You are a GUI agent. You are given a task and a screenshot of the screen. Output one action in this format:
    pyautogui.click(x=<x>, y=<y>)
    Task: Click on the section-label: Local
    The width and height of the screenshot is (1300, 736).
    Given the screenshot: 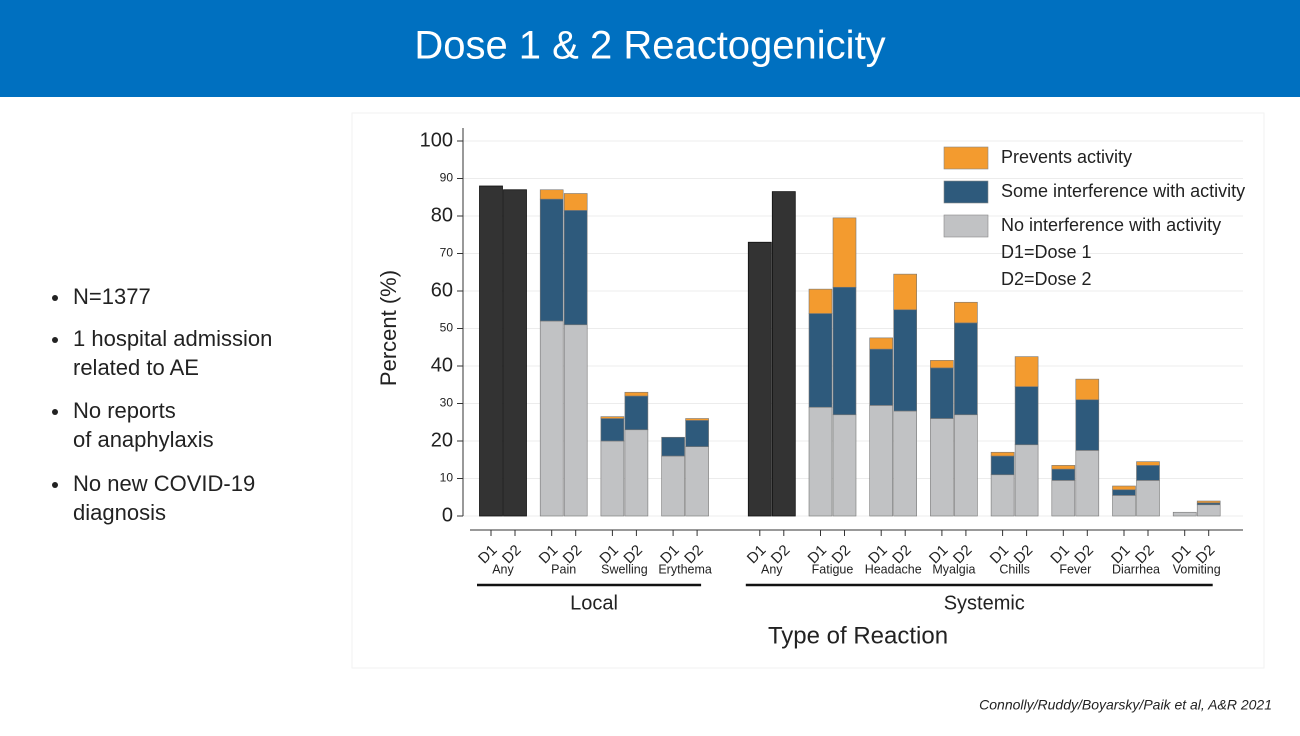 What is the action you would take?
    pyautogui.click(x=594, y=603)
    